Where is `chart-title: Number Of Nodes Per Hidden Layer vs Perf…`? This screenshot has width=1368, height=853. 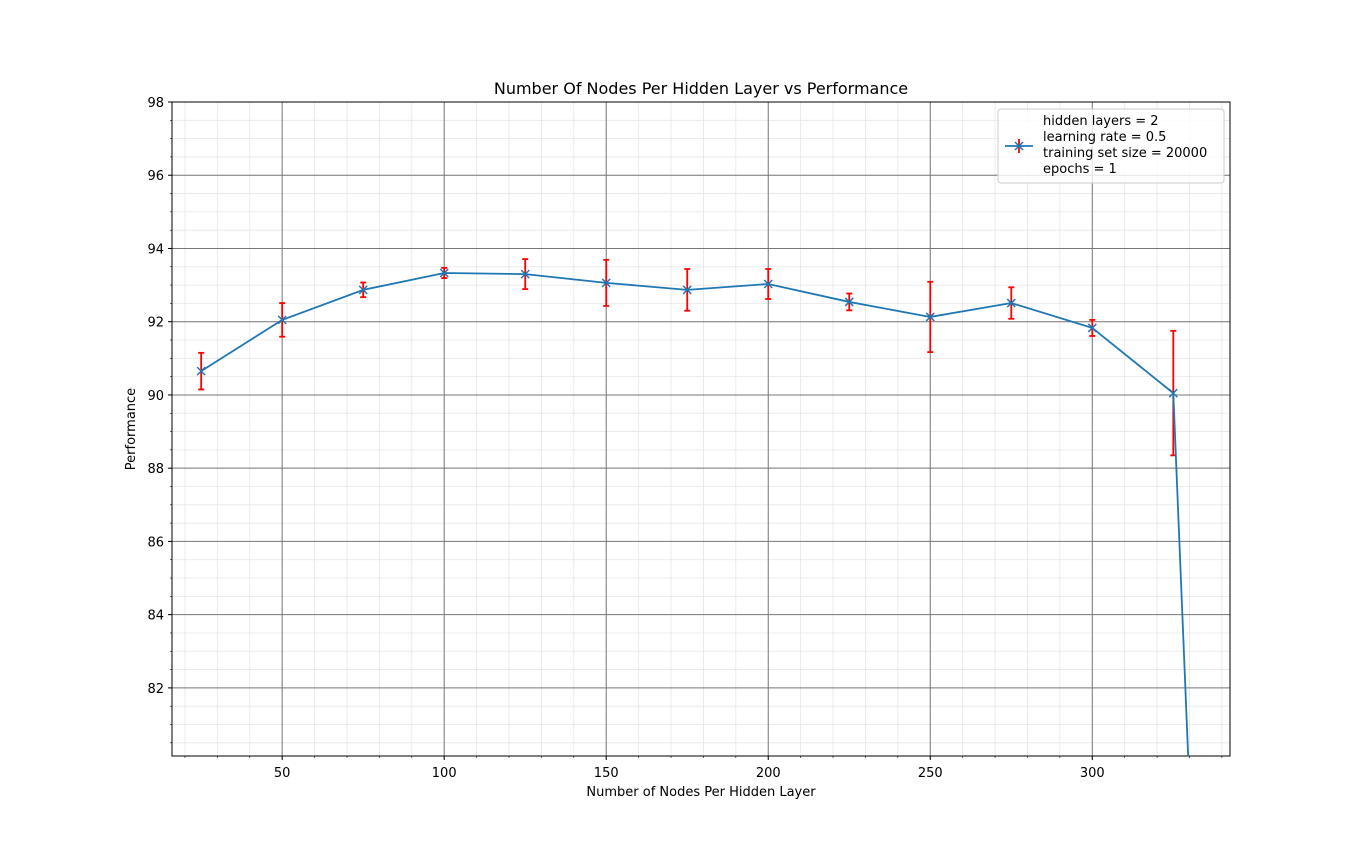
chart-title: Number Of Nodes Per Hidden Layer vs Perf… is located at coordinates (701, 88).